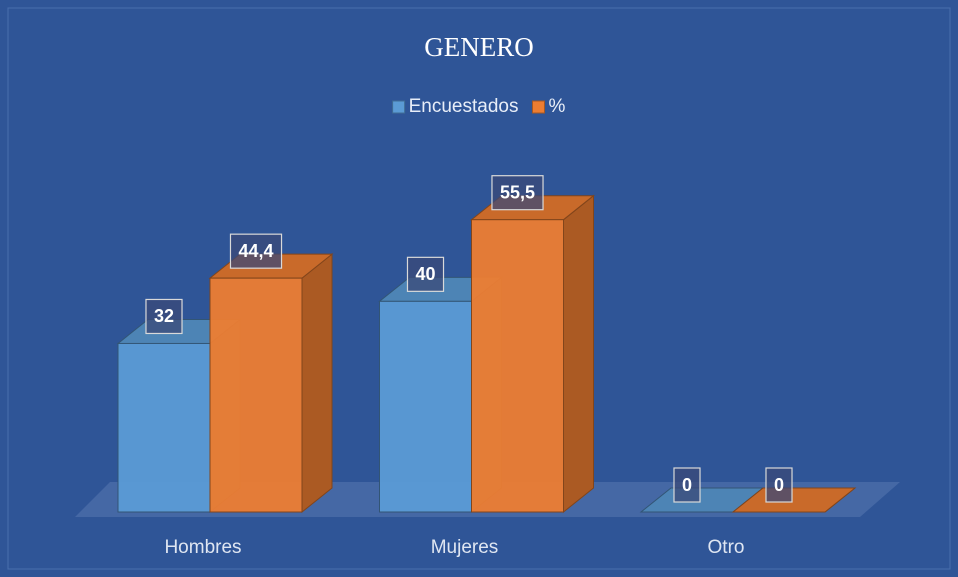  I want to click on legend-label: Encuestados, so click(464, 106).